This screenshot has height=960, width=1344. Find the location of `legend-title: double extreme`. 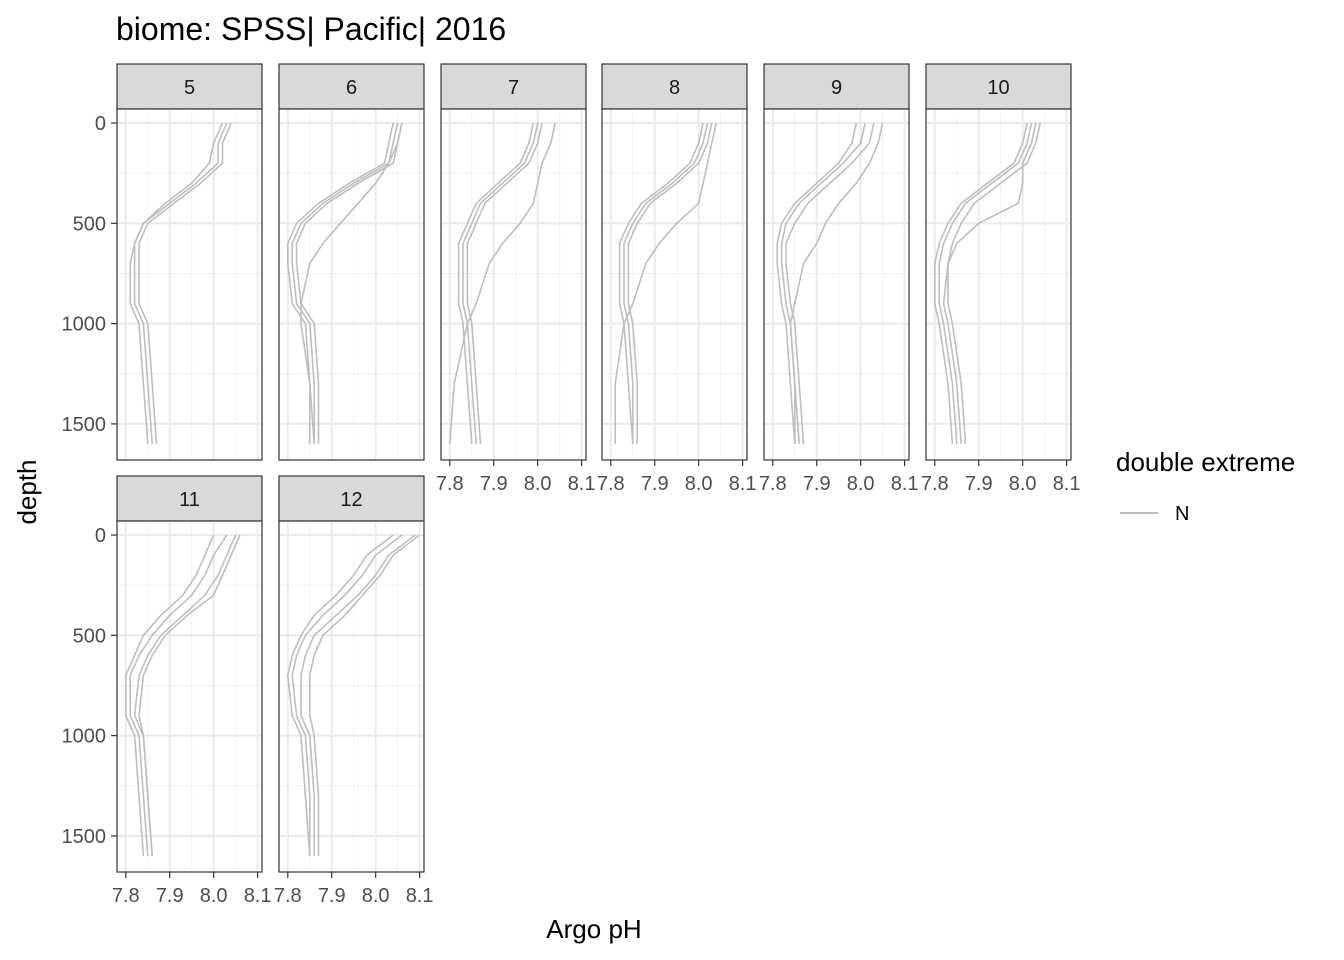

legend-title: double extreme is located at coordinates (1205, 462).